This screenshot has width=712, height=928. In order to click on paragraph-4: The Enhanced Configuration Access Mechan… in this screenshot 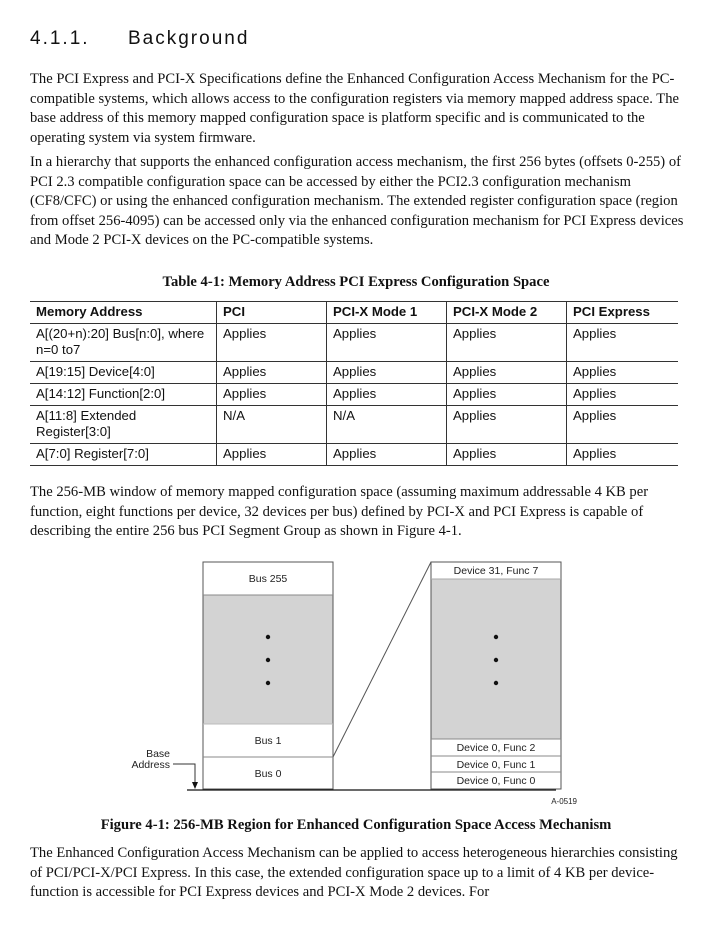, I will do `click(354, 872)`.